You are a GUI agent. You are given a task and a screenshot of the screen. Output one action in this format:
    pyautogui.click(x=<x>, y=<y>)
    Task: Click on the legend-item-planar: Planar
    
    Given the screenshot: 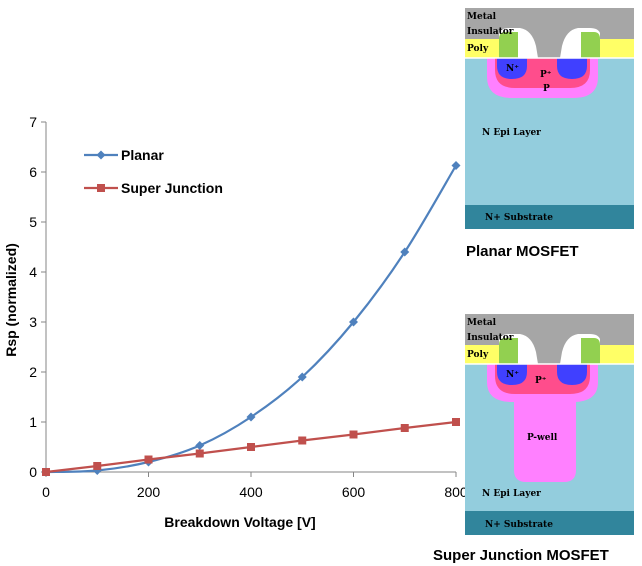 What is the action you would take?
    pyautogui.click(x=124, y=155)
    